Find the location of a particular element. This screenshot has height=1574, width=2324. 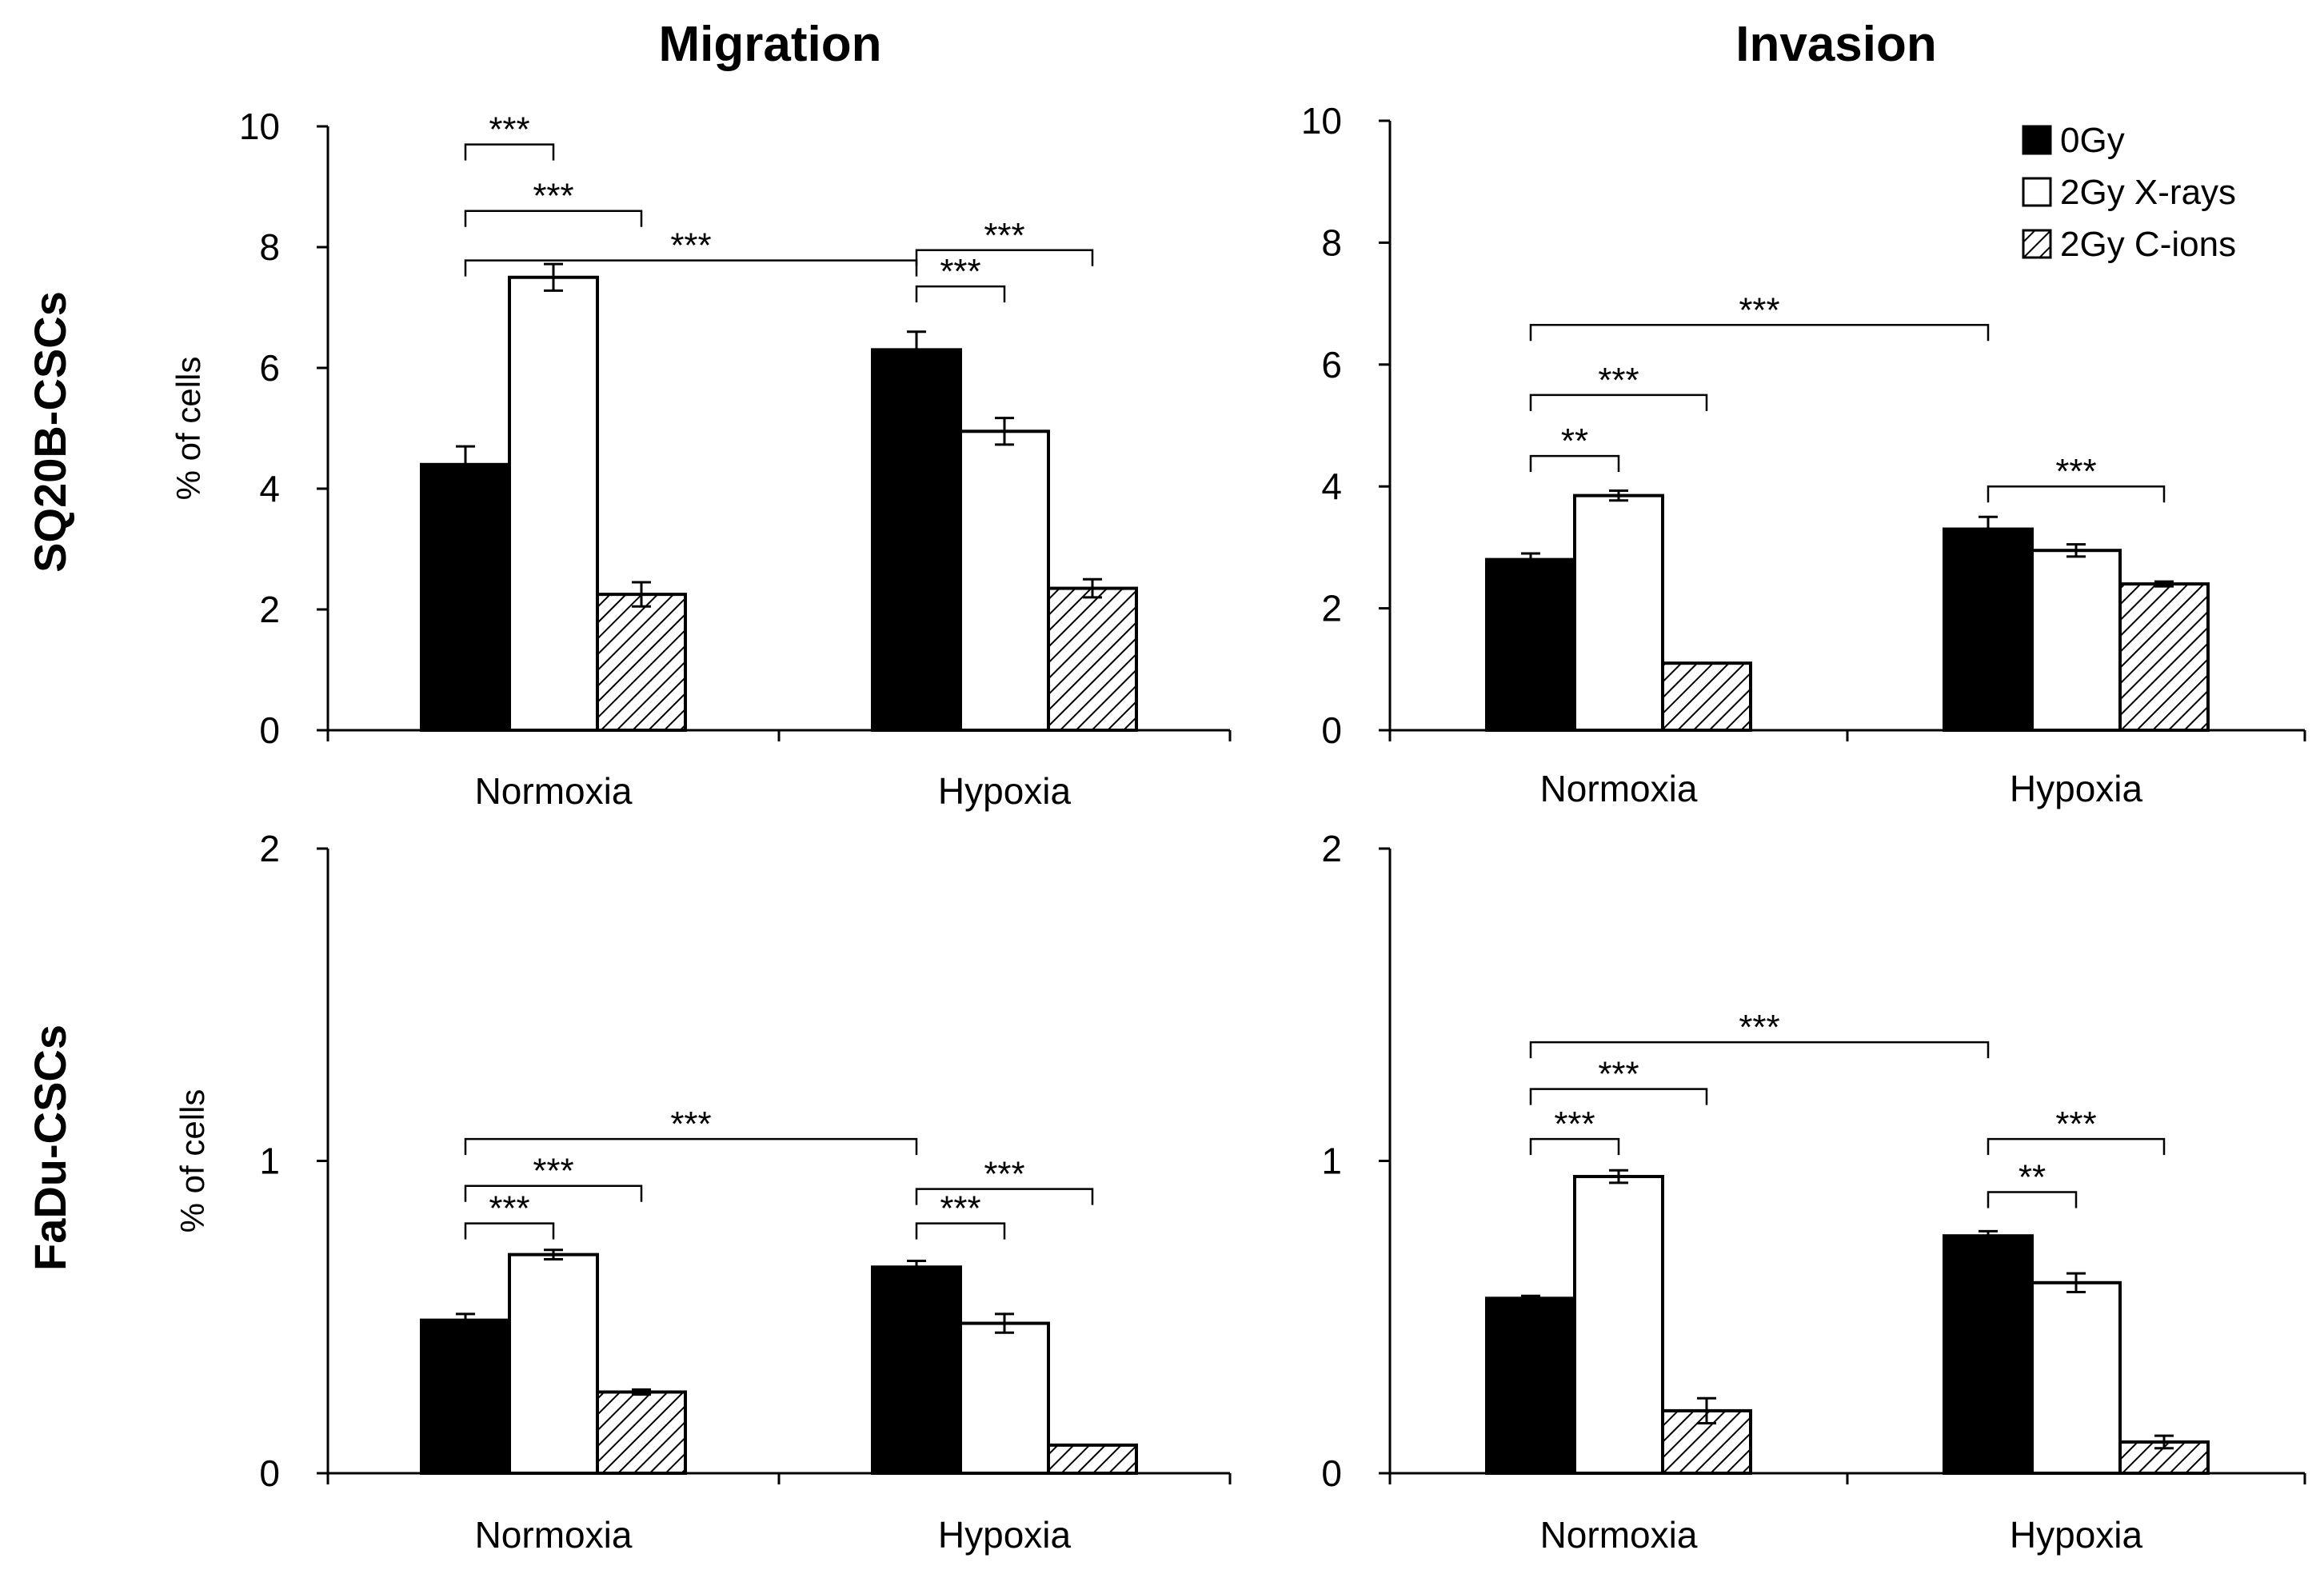

column-title-migration: Migration is located at coordinates (770, 44).